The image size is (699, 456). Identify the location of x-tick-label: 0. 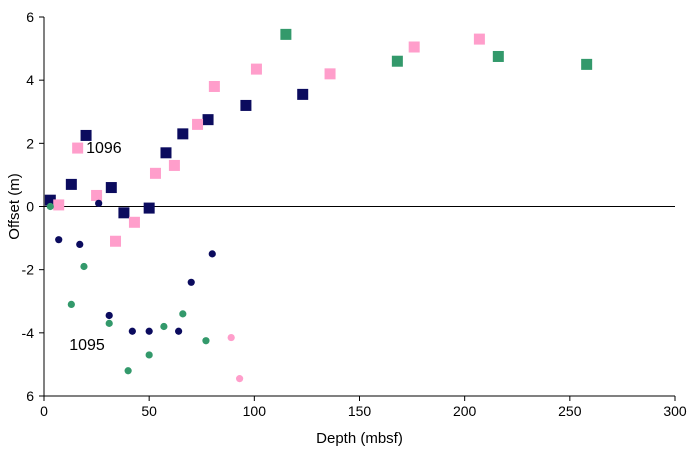
(44, 411).